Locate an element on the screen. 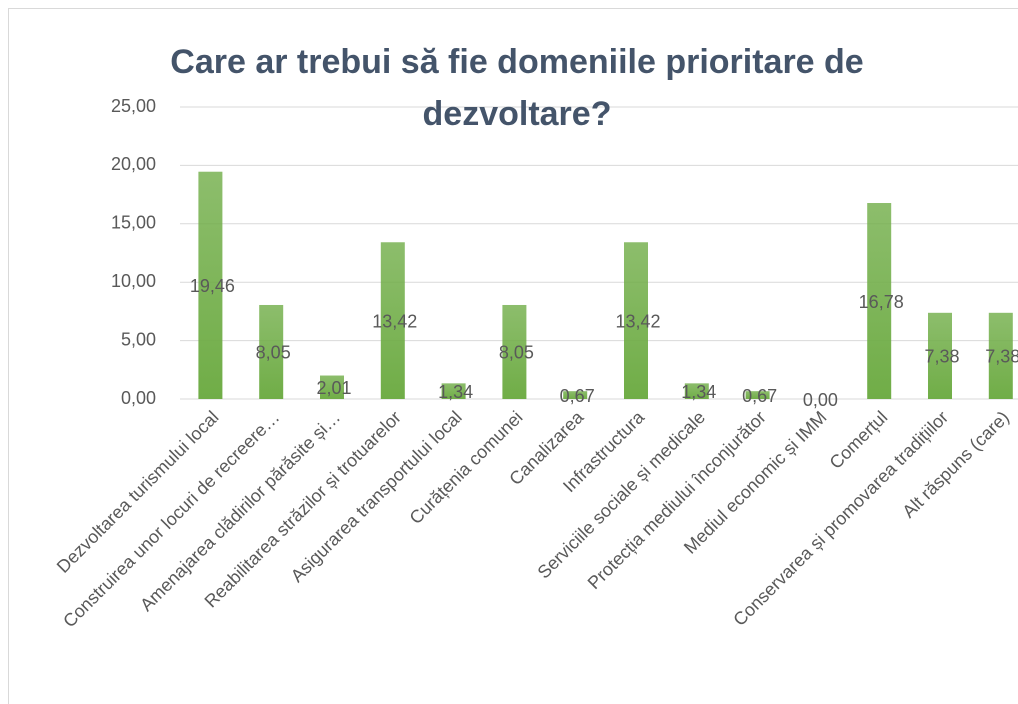 Image resolution: width=1018 pixels, height=704 pixels. y-tick-label: 0,00 is located at coordinates (138, 398).